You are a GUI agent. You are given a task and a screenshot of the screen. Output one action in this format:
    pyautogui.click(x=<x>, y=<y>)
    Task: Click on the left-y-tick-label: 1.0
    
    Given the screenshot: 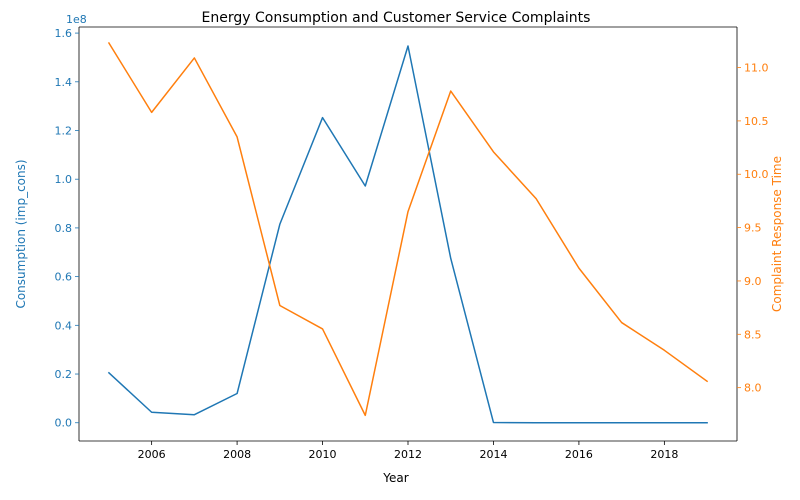 What is the action you would take?
    pyautogui.click(x=64, y=179)
    